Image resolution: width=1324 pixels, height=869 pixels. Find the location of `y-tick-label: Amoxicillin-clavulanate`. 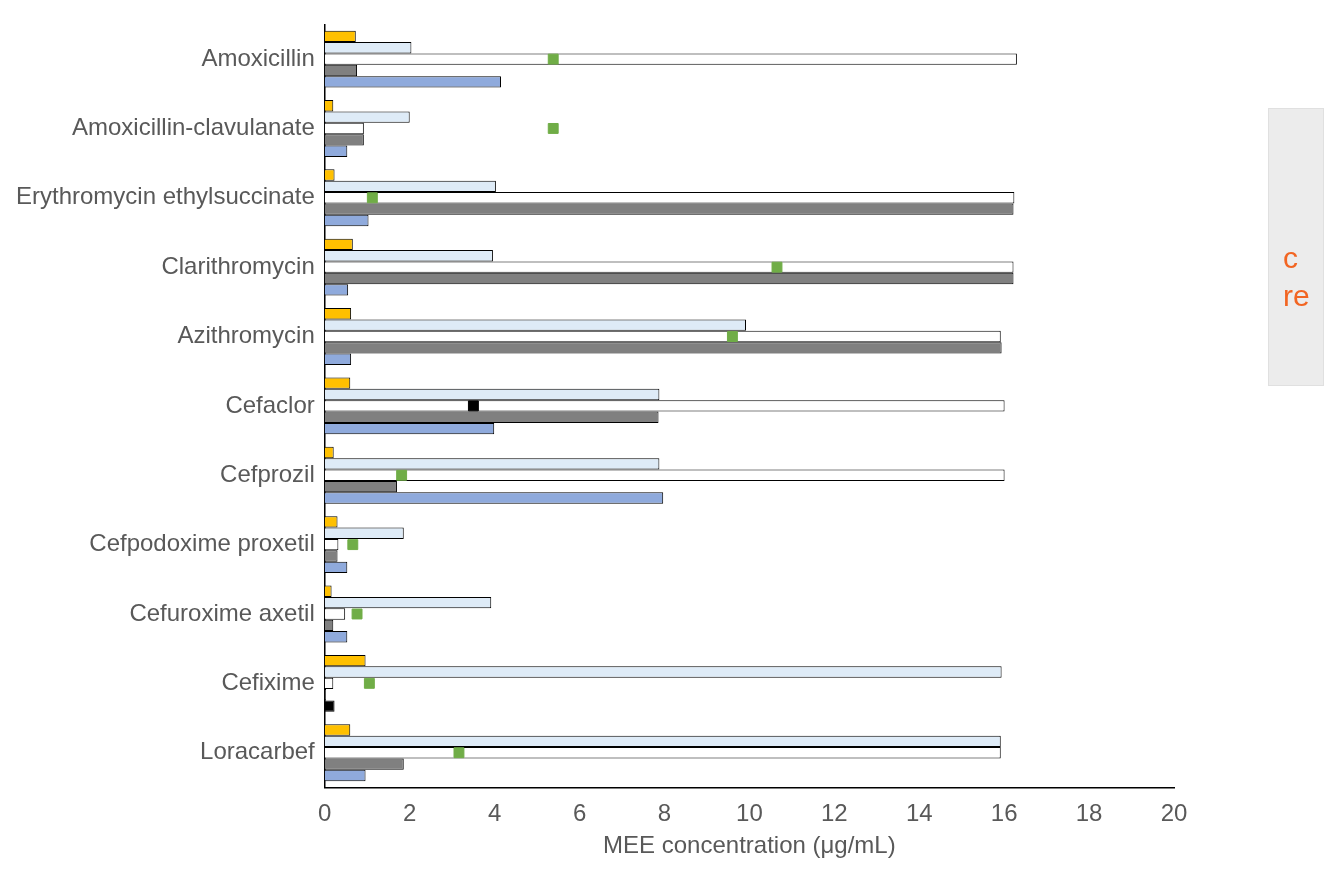

y-tick-label: Amoxicillin-clavulanate is located at coordinates (193, 127).